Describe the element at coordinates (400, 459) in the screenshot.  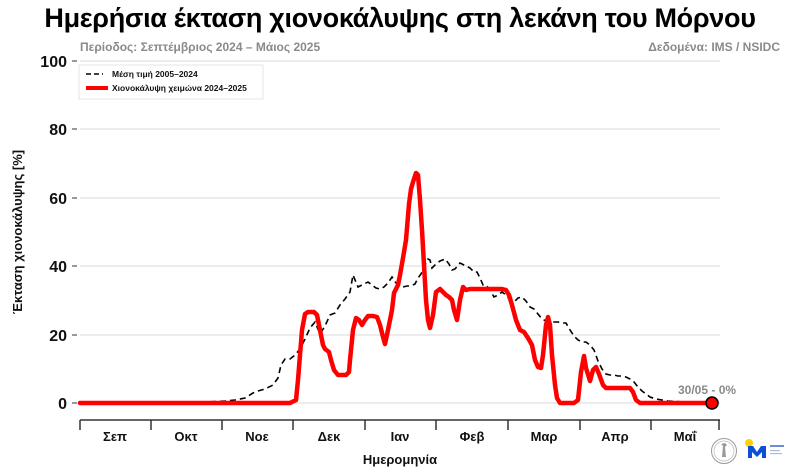
I see `x-axis-label: Ημερομηνία` at that location.